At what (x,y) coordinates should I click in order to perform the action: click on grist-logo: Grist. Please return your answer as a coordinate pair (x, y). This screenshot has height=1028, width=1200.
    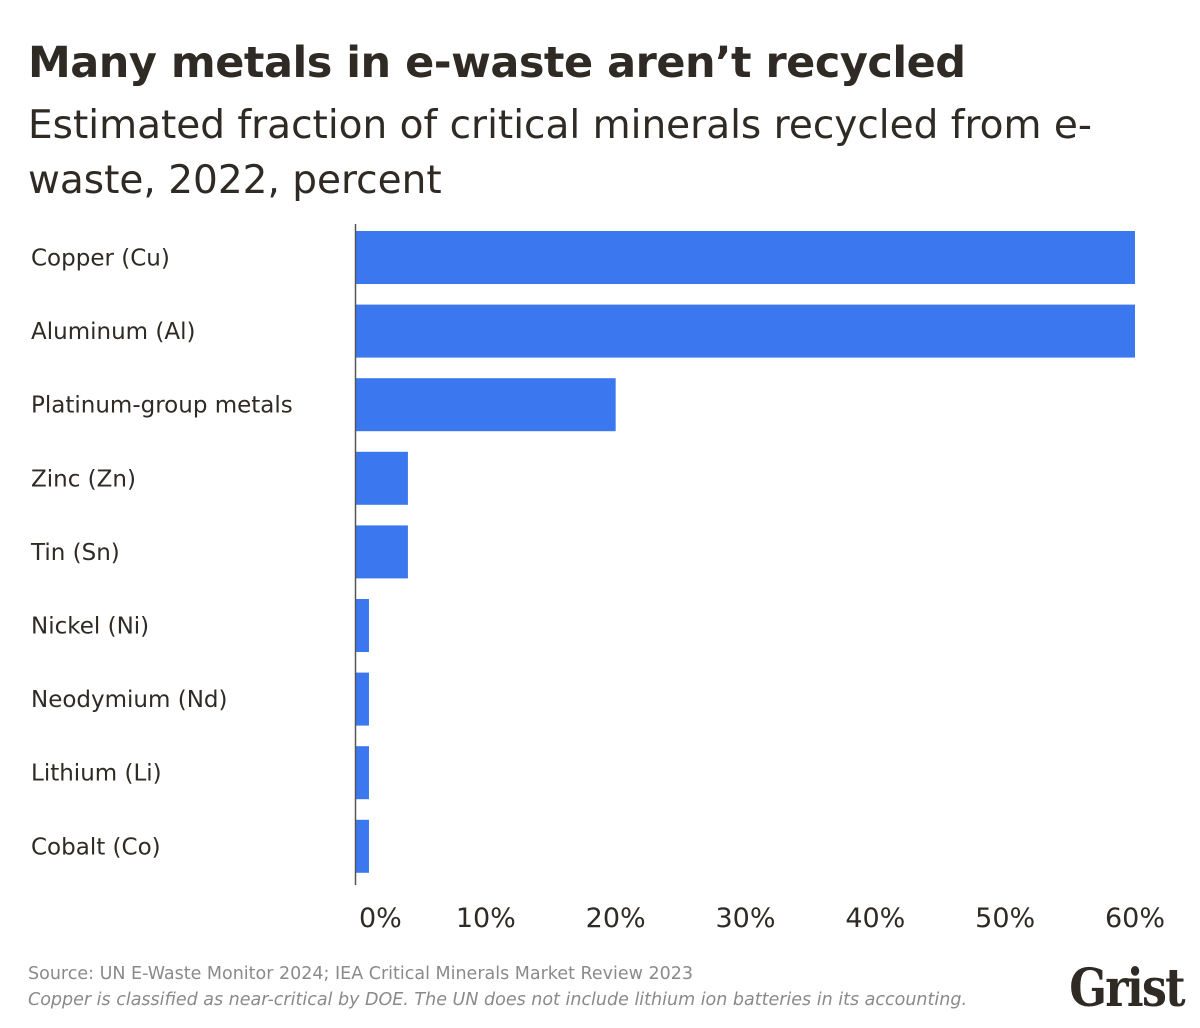
    Looking at the image, I should click on (1127, 988).